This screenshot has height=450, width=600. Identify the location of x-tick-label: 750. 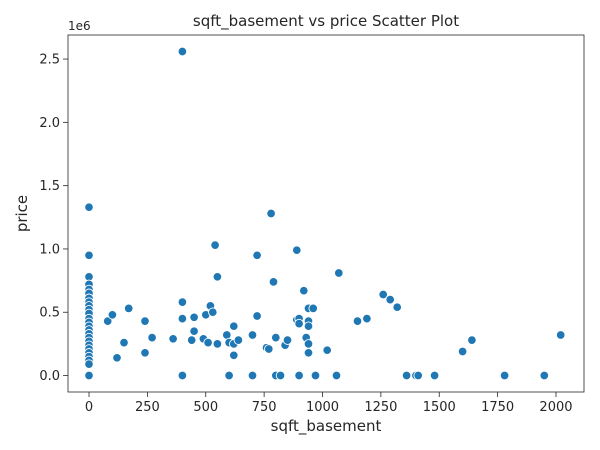
(264, 407).